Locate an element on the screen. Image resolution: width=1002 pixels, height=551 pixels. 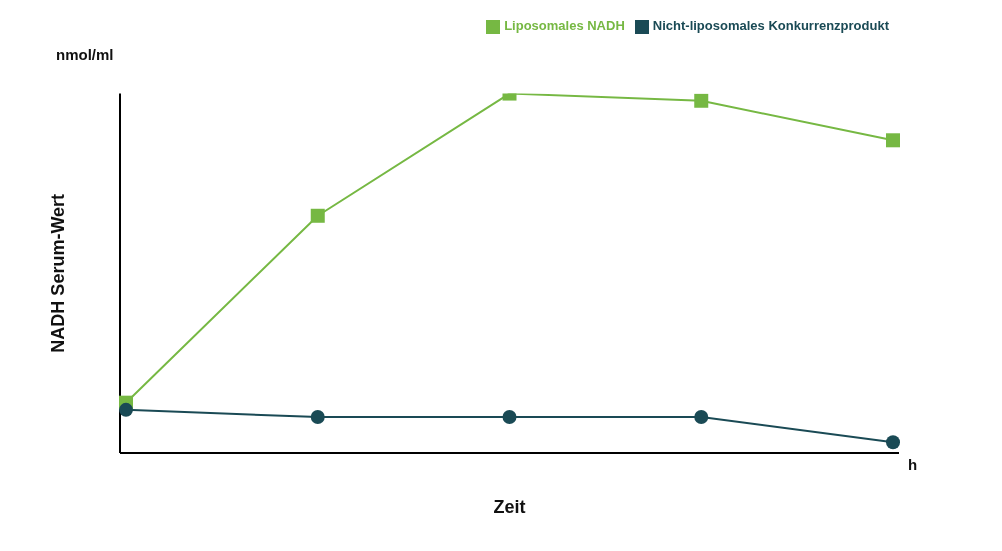
text: nmol/ml is located at coordinates (85, 54).